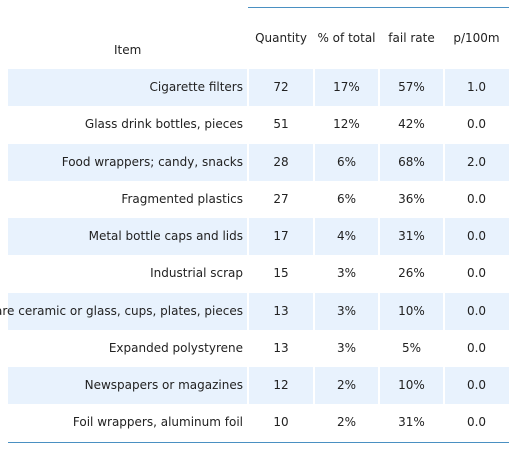 This screenshot has height=449, width=516. I want to click on header-quantity: Quantity, so click(281, 38).